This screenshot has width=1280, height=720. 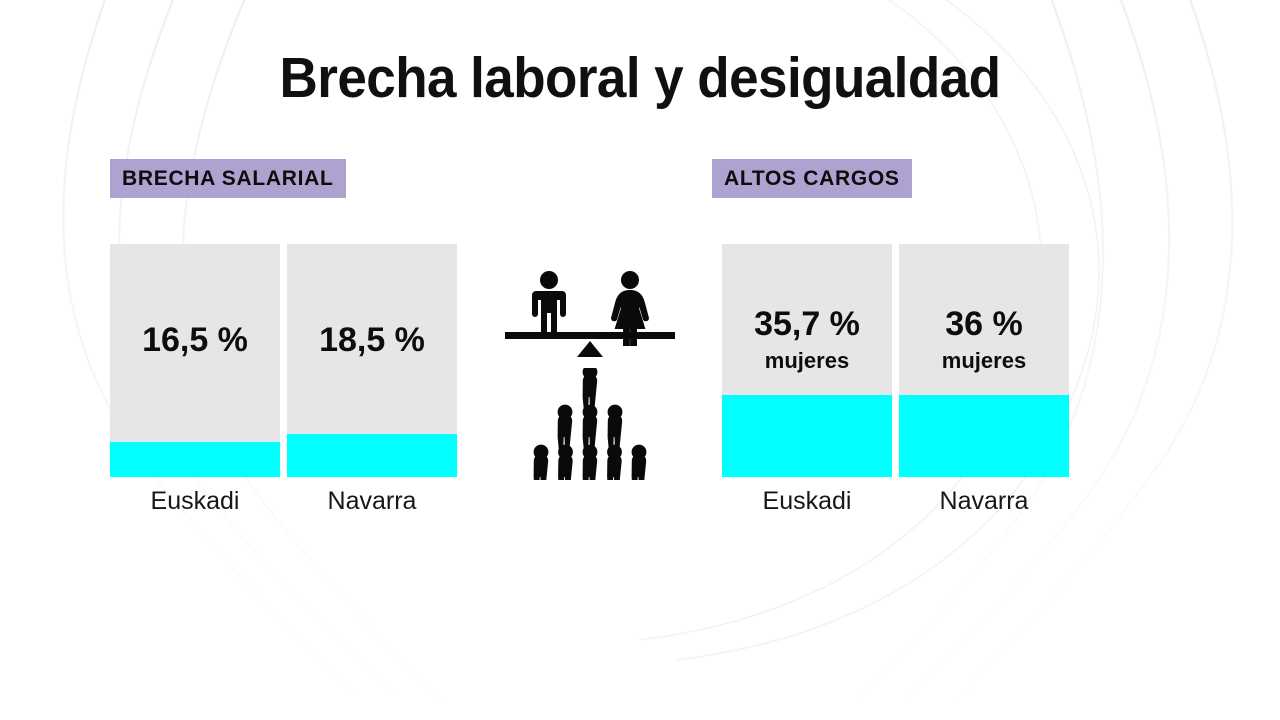 I want to click on bar-value: 18,5 %, so click(x=372, y=340).